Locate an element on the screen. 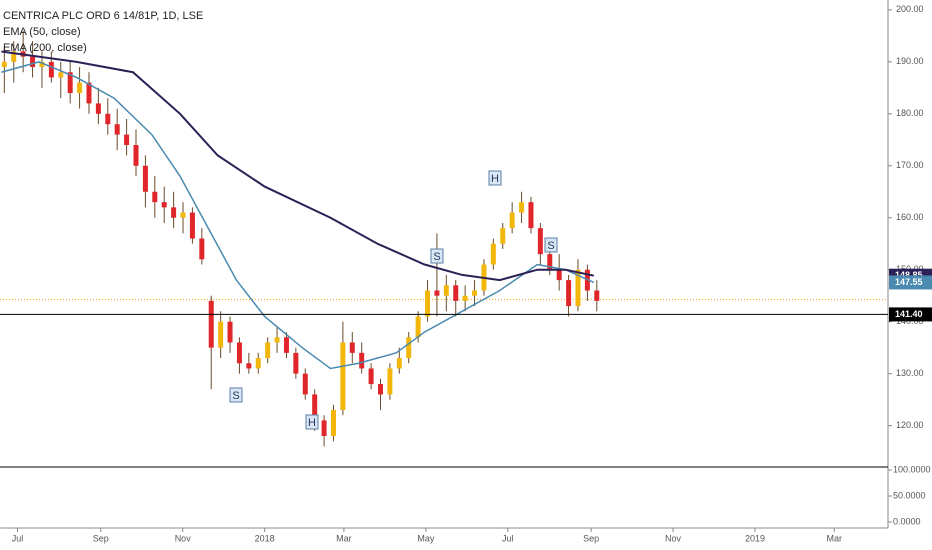 This screenshot has height=550, width=932. y-tick-label: 120.00 is located at coordinates (910, 425).